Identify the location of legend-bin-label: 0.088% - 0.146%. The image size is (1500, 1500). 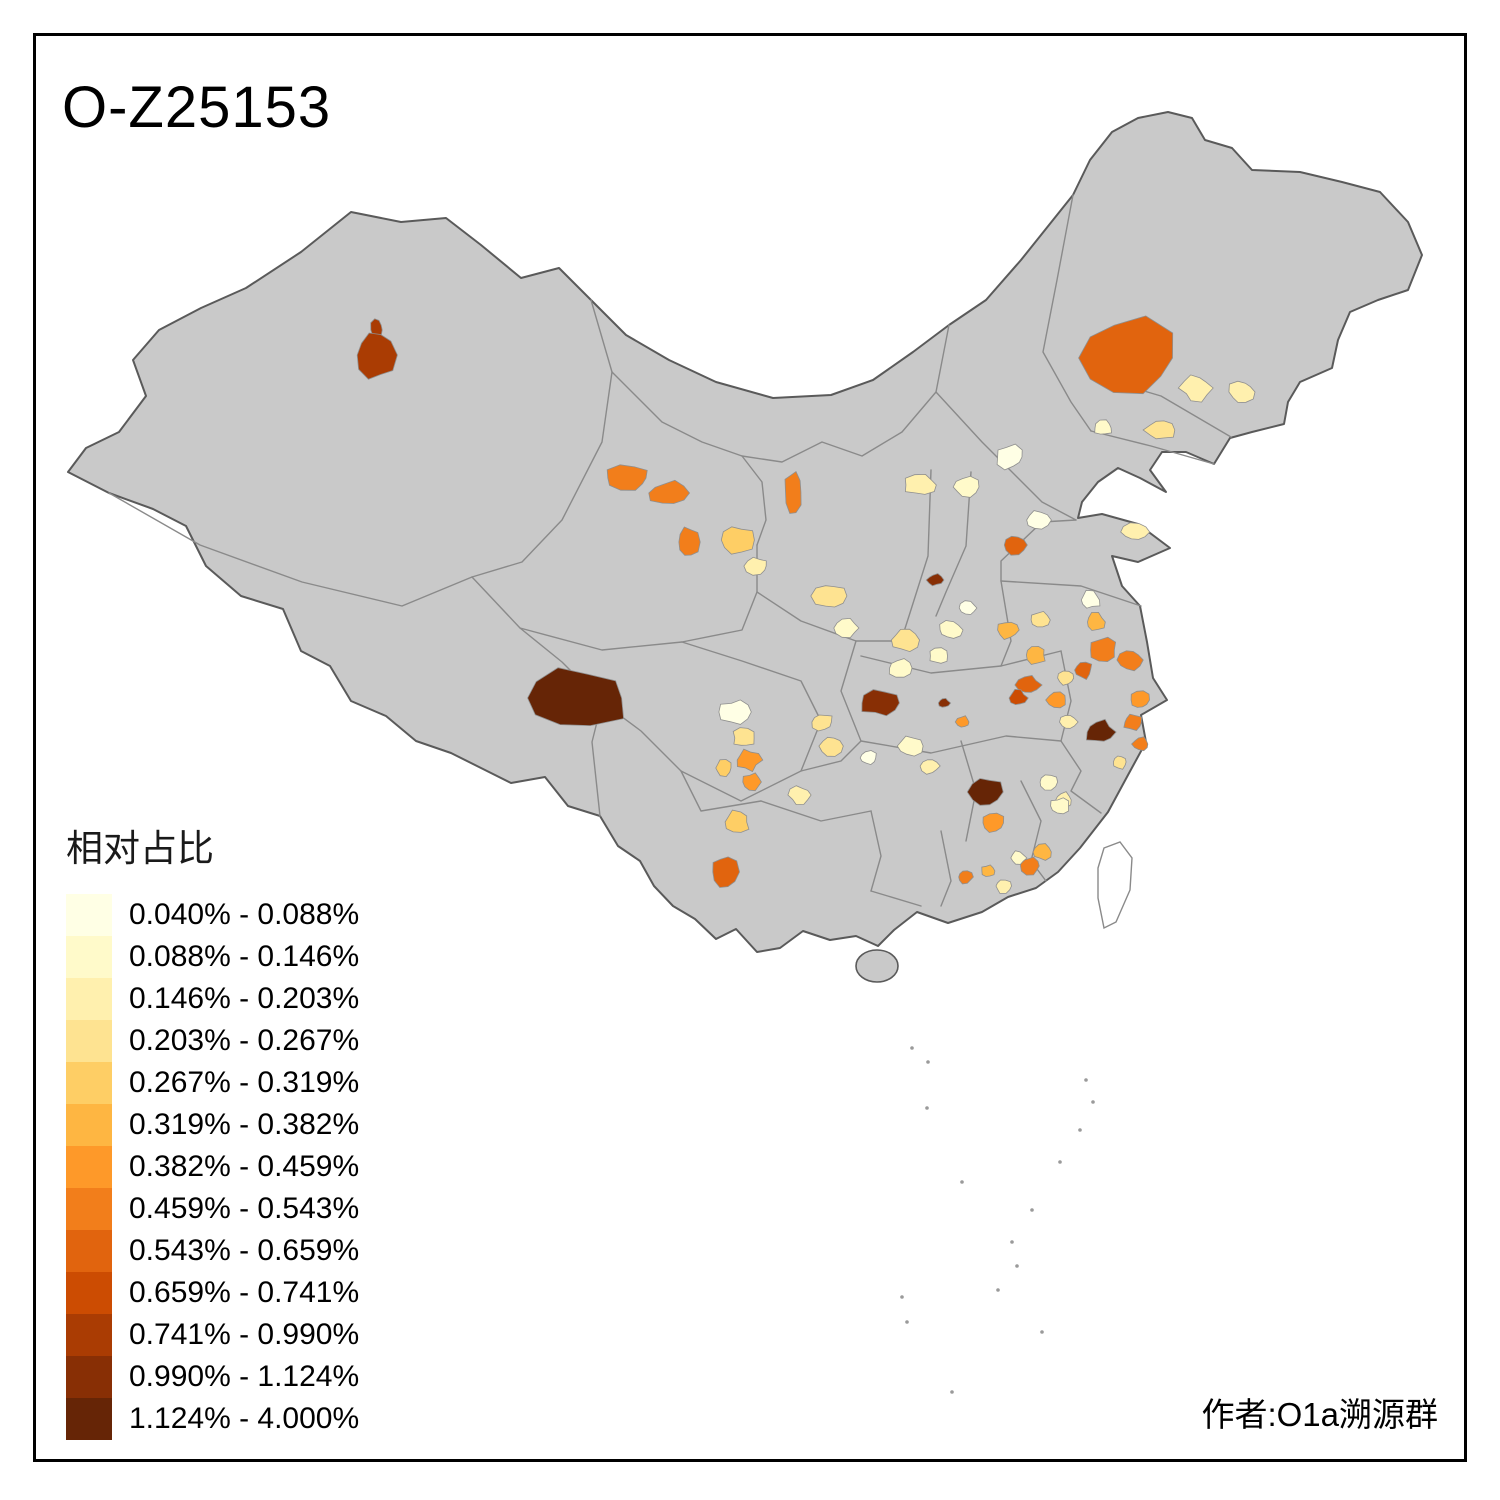
(244, 956).